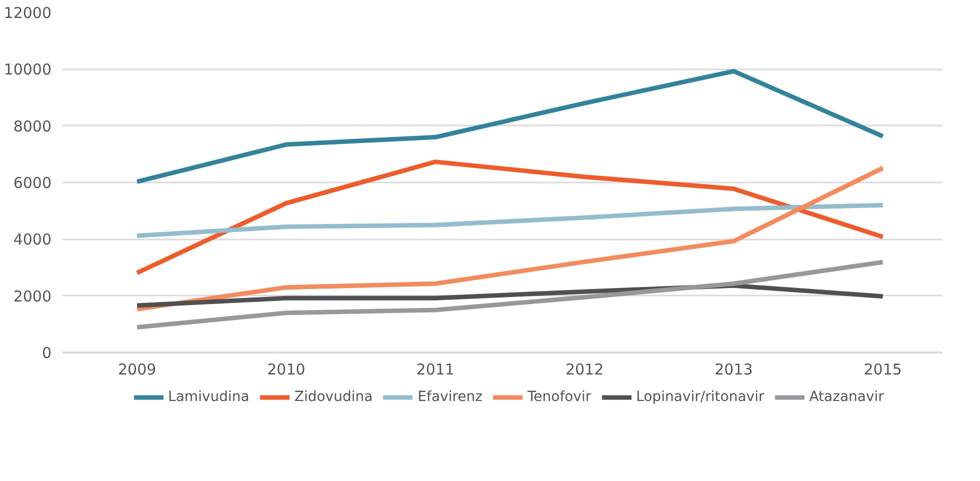 The height and width of the screenshot is (481, 980). I want to click on legend-label: Atazanavir, so click(846, 397).